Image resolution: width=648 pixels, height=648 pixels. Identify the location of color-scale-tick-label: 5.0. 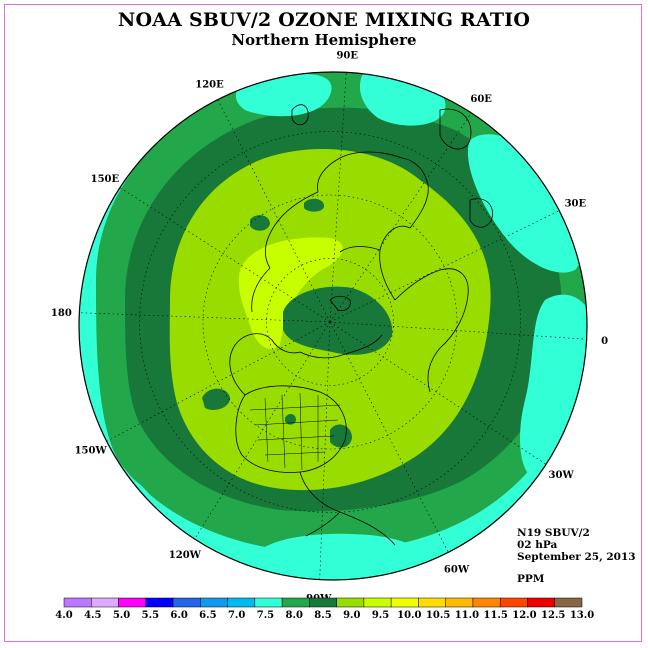
(121, 615).